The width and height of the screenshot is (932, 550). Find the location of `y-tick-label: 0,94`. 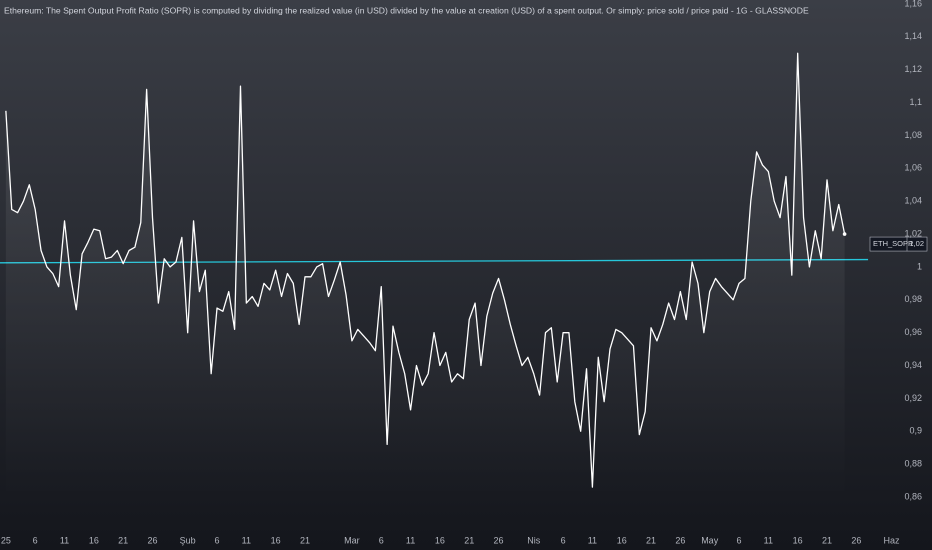

y-tick-label: 0,94 is located at coordinates (913, 365).